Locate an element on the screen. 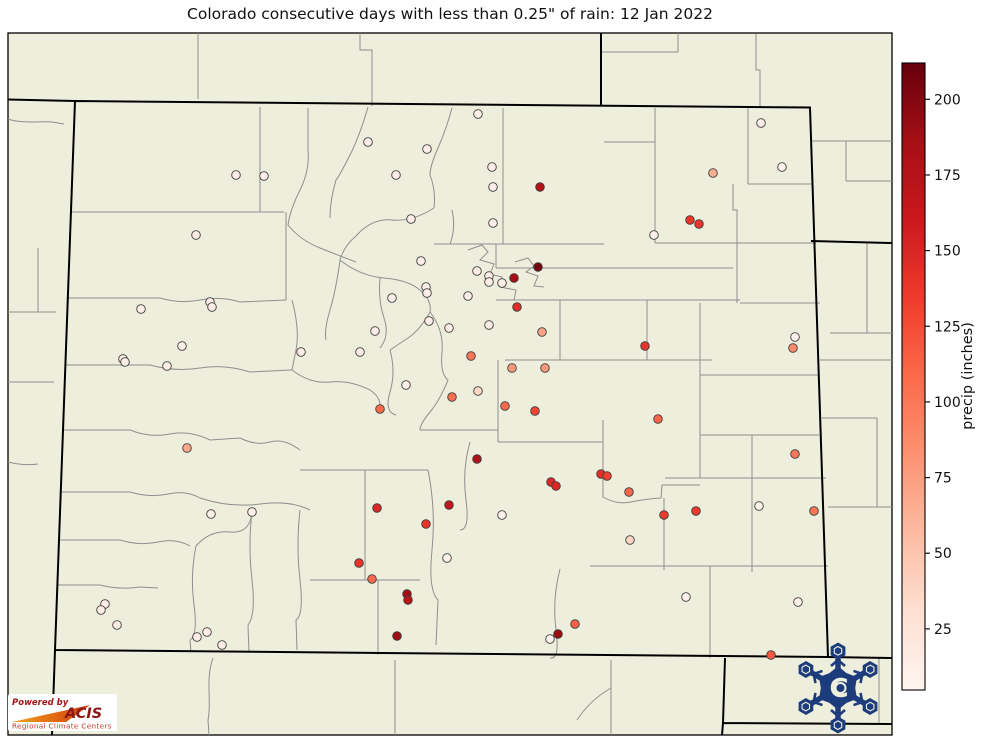 This screenshot has height=741, width=991. colorbar-ticks: 25 50 75 100 125 150 175 200 is located at coordinates (943, 365).